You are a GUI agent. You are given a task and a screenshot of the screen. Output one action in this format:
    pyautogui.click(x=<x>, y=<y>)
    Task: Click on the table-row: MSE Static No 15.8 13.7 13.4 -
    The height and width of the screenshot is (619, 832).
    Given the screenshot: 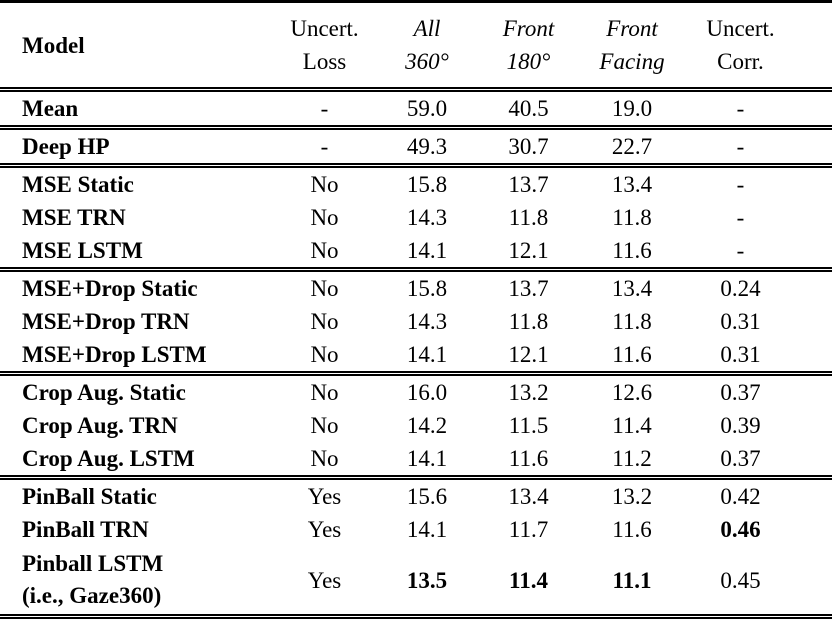 What is the action you would take?
    pyautogui.click(x=416, y=184)
    